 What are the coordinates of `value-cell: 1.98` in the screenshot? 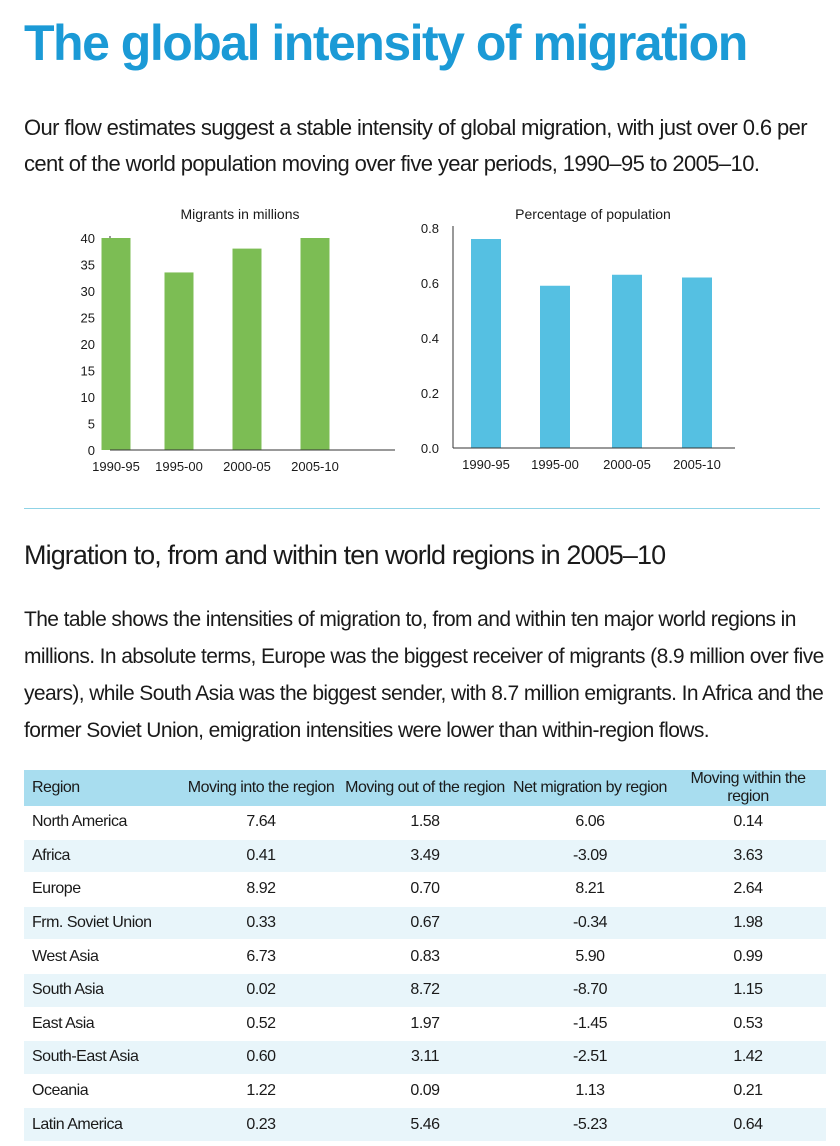 It's located at (748, 923).